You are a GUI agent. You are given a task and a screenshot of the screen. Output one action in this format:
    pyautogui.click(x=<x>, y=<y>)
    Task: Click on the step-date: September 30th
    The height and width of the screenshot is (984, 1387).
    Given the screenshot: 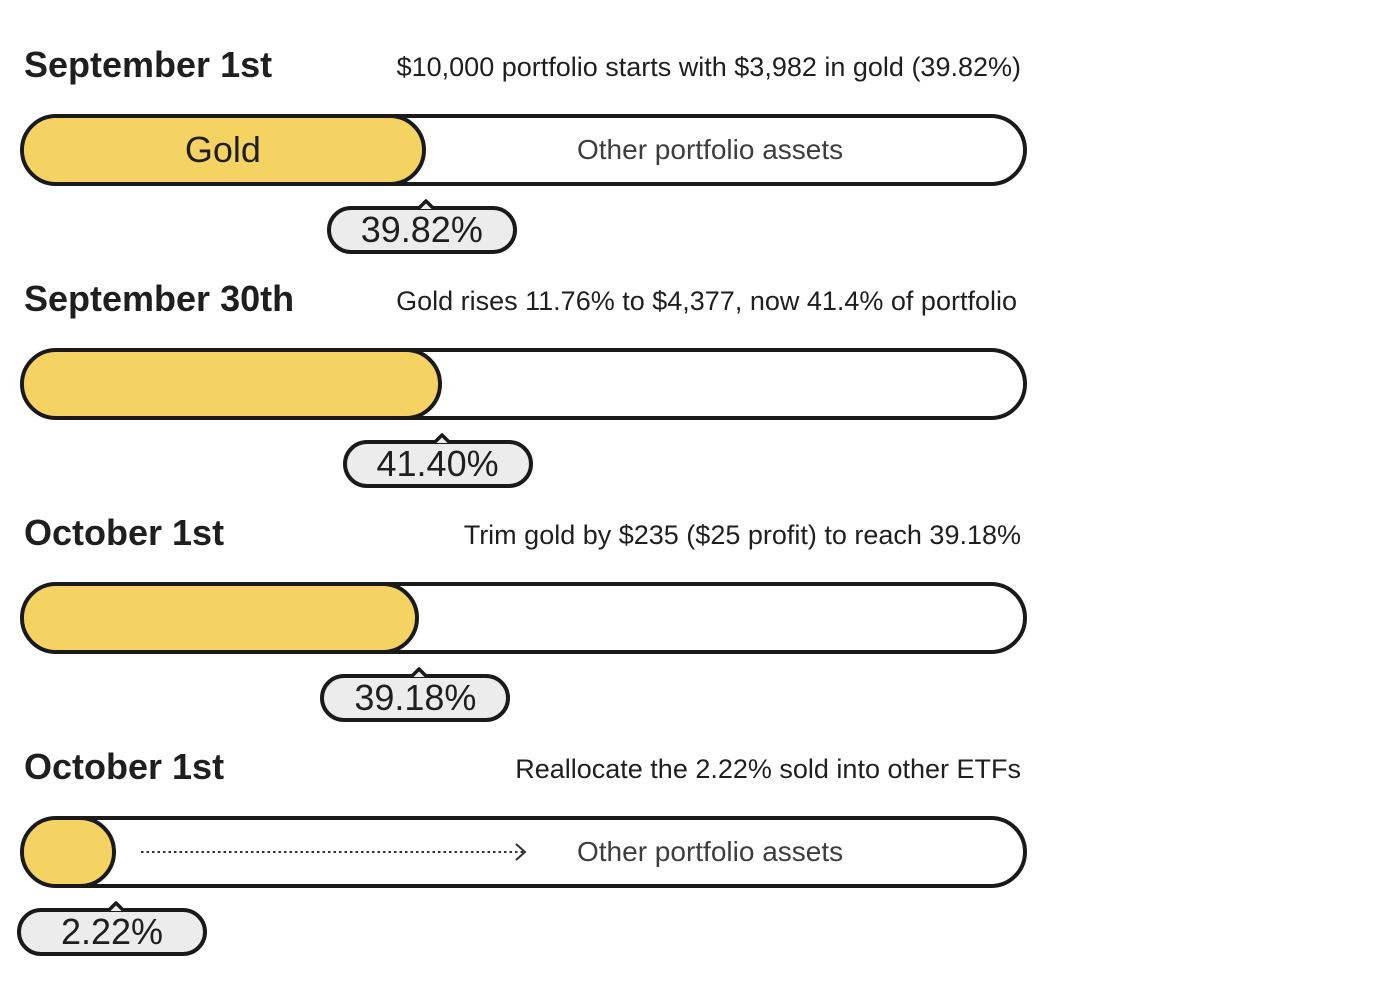 What is the action you would take?
    pyautogui.click(x=159, y=298)
    